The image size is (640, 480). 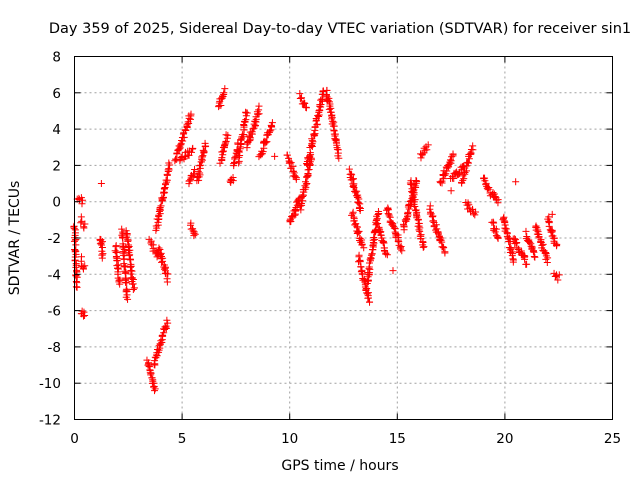 I want to click on x-tick-label: 10, so click(x=289, y=439).